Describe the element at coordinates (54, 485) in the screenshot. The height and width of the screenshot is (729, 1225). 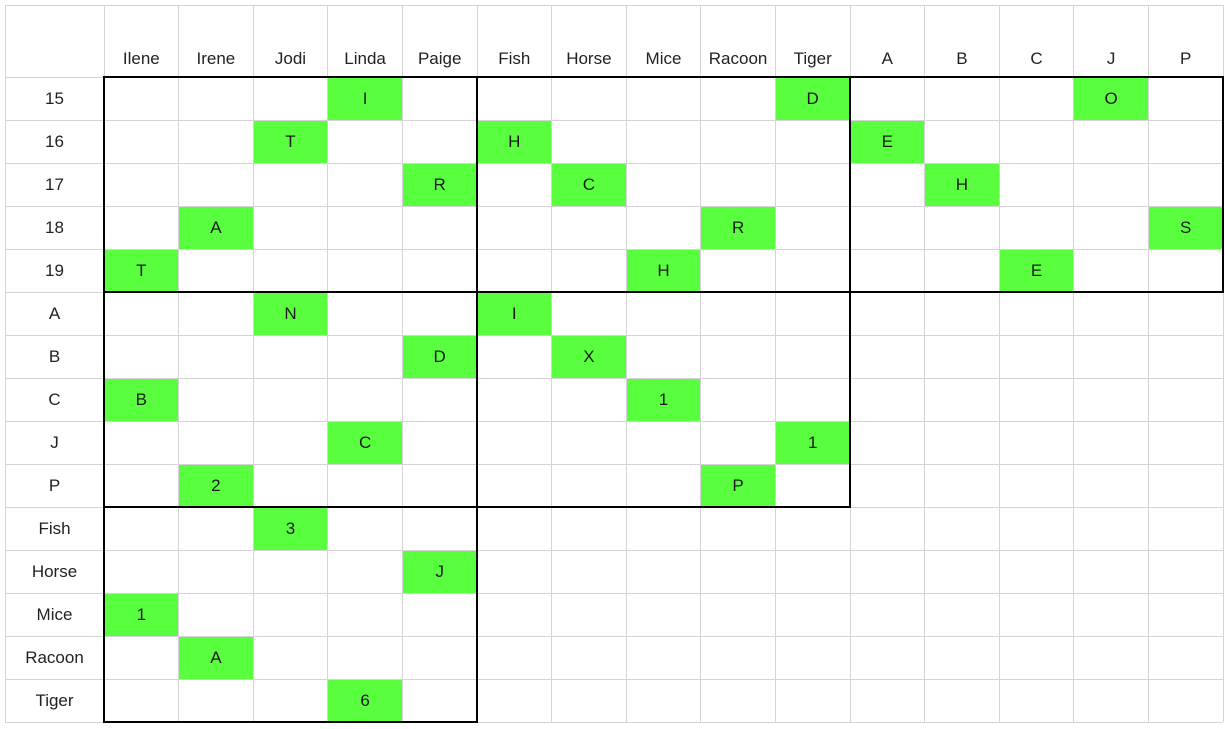
I see `row-header-p: P` at that location.